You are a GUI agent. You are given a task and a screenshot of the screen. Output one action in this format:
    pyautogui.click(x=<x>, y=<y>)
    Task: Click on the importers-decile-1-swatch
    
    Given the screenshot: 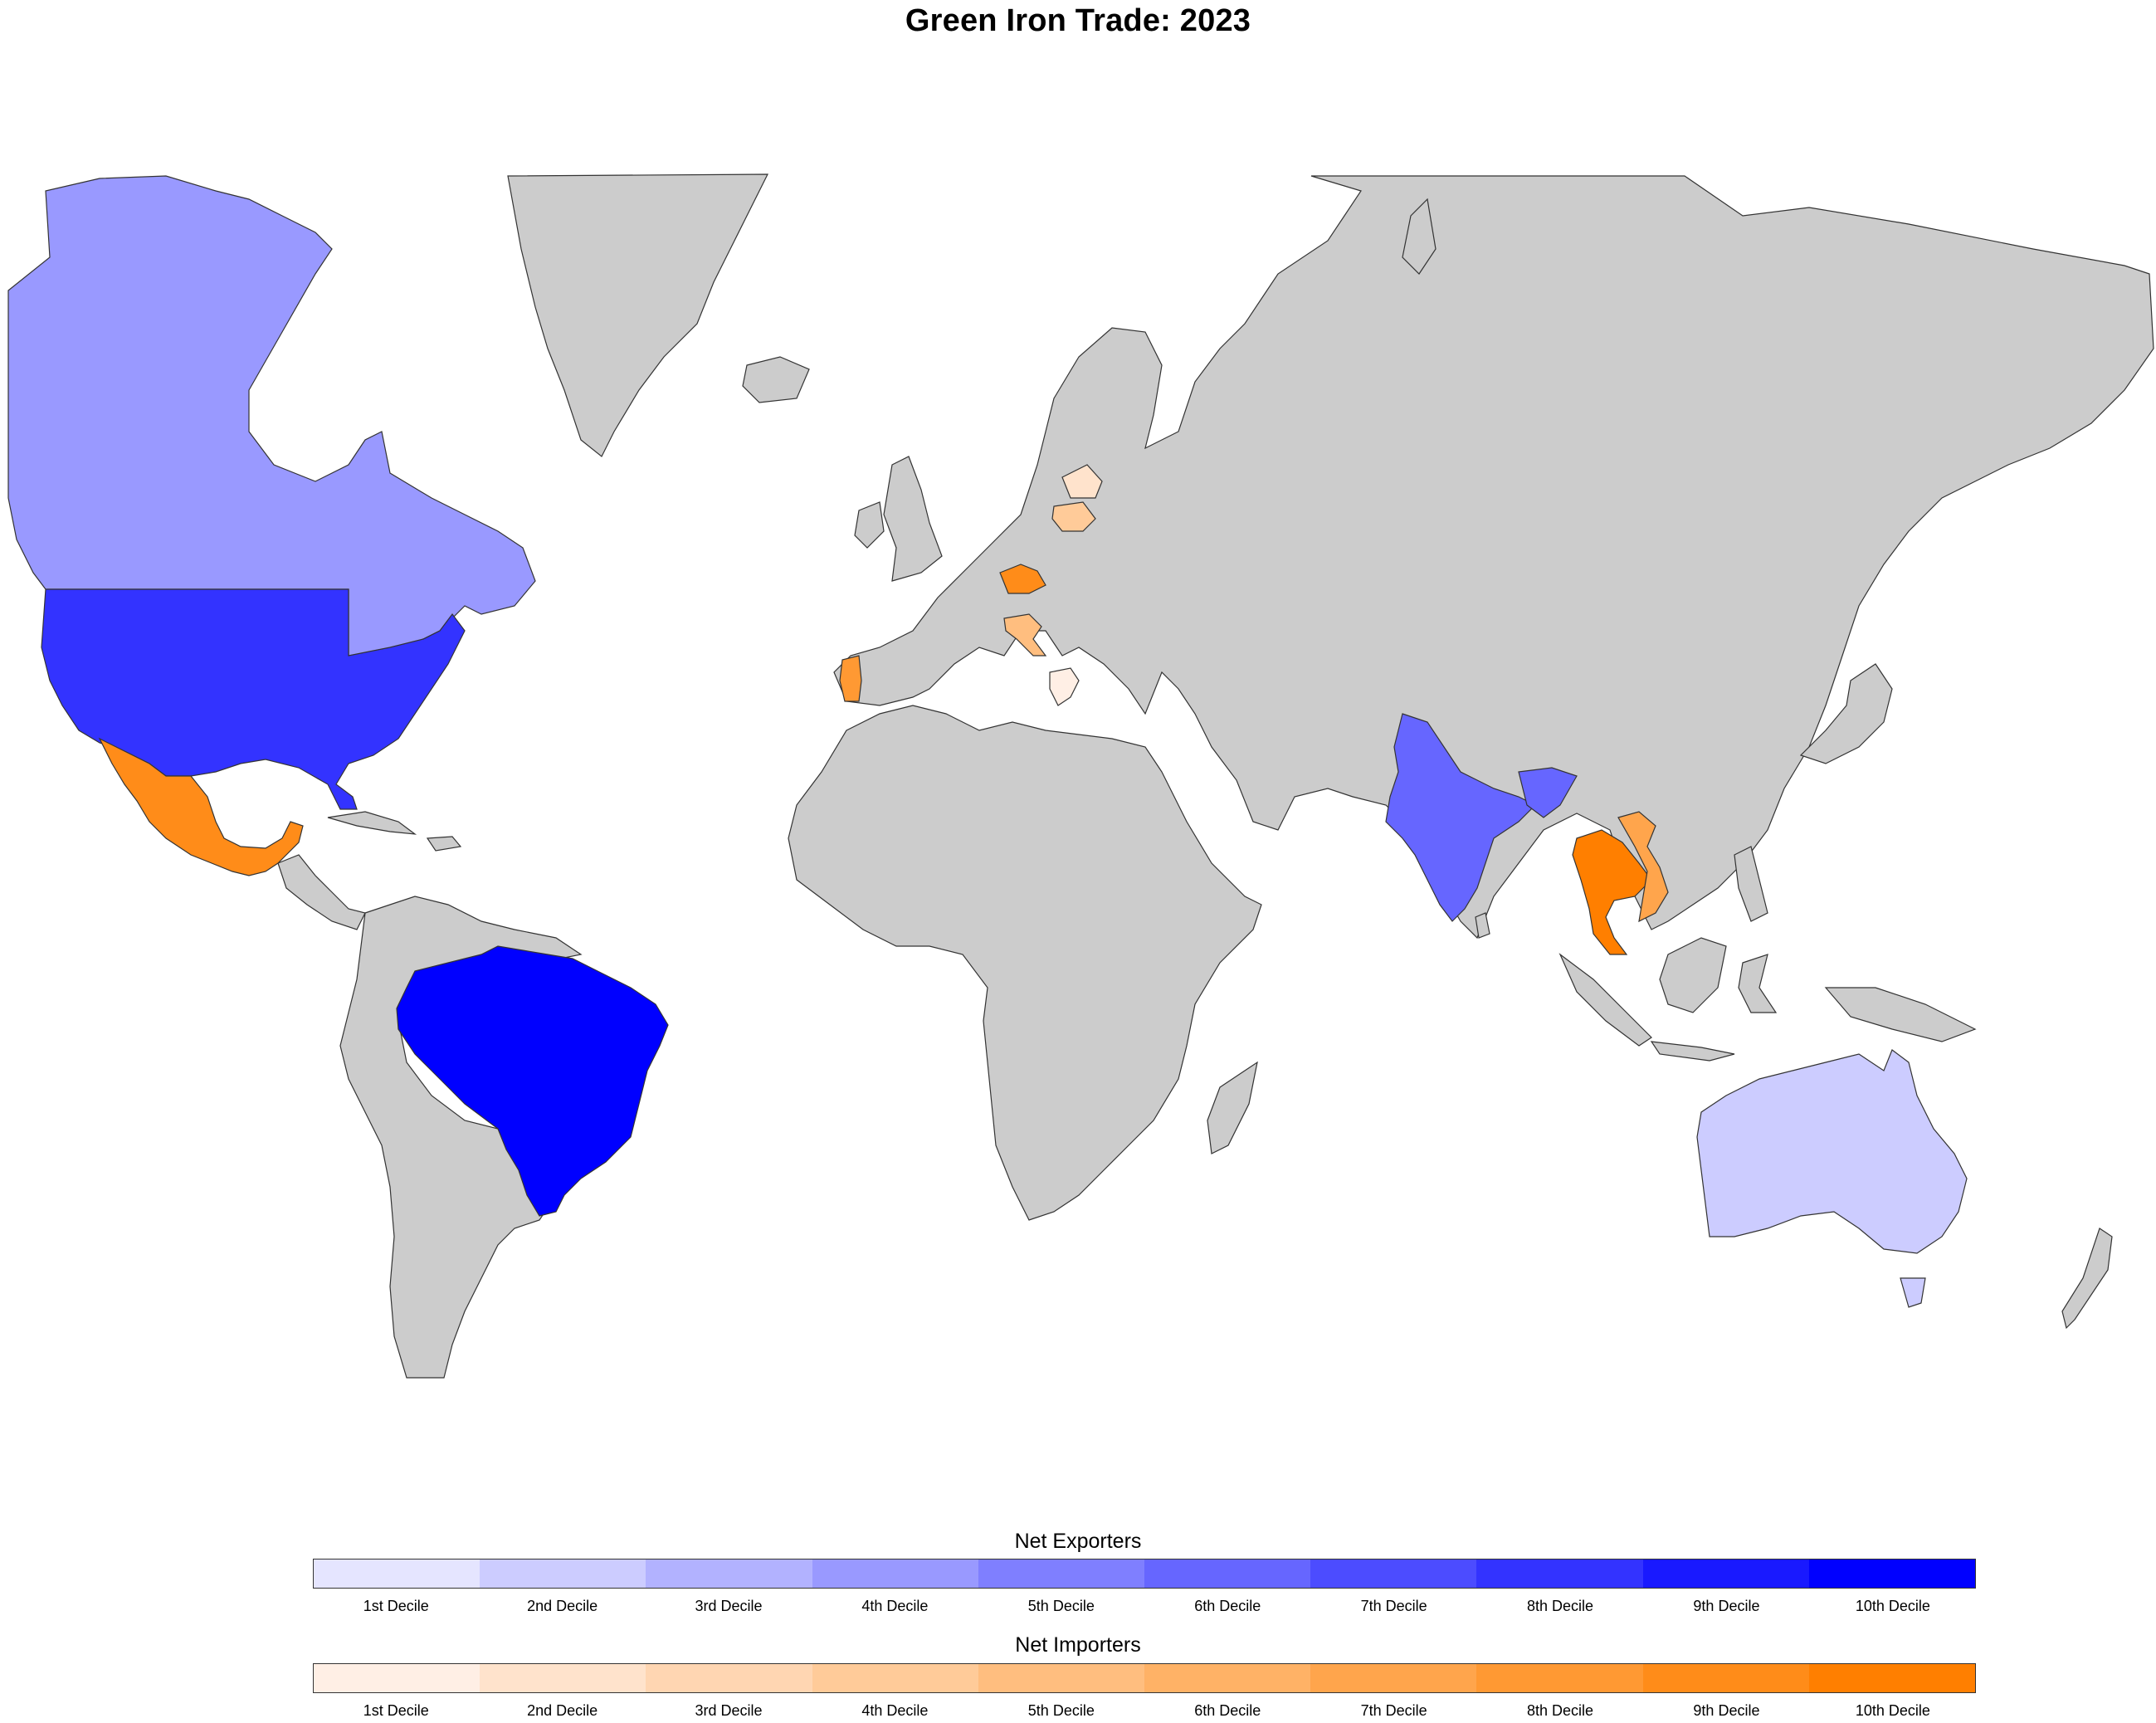 What is the action you would take?
    pyautogui.click(x=397, y=1678)
    